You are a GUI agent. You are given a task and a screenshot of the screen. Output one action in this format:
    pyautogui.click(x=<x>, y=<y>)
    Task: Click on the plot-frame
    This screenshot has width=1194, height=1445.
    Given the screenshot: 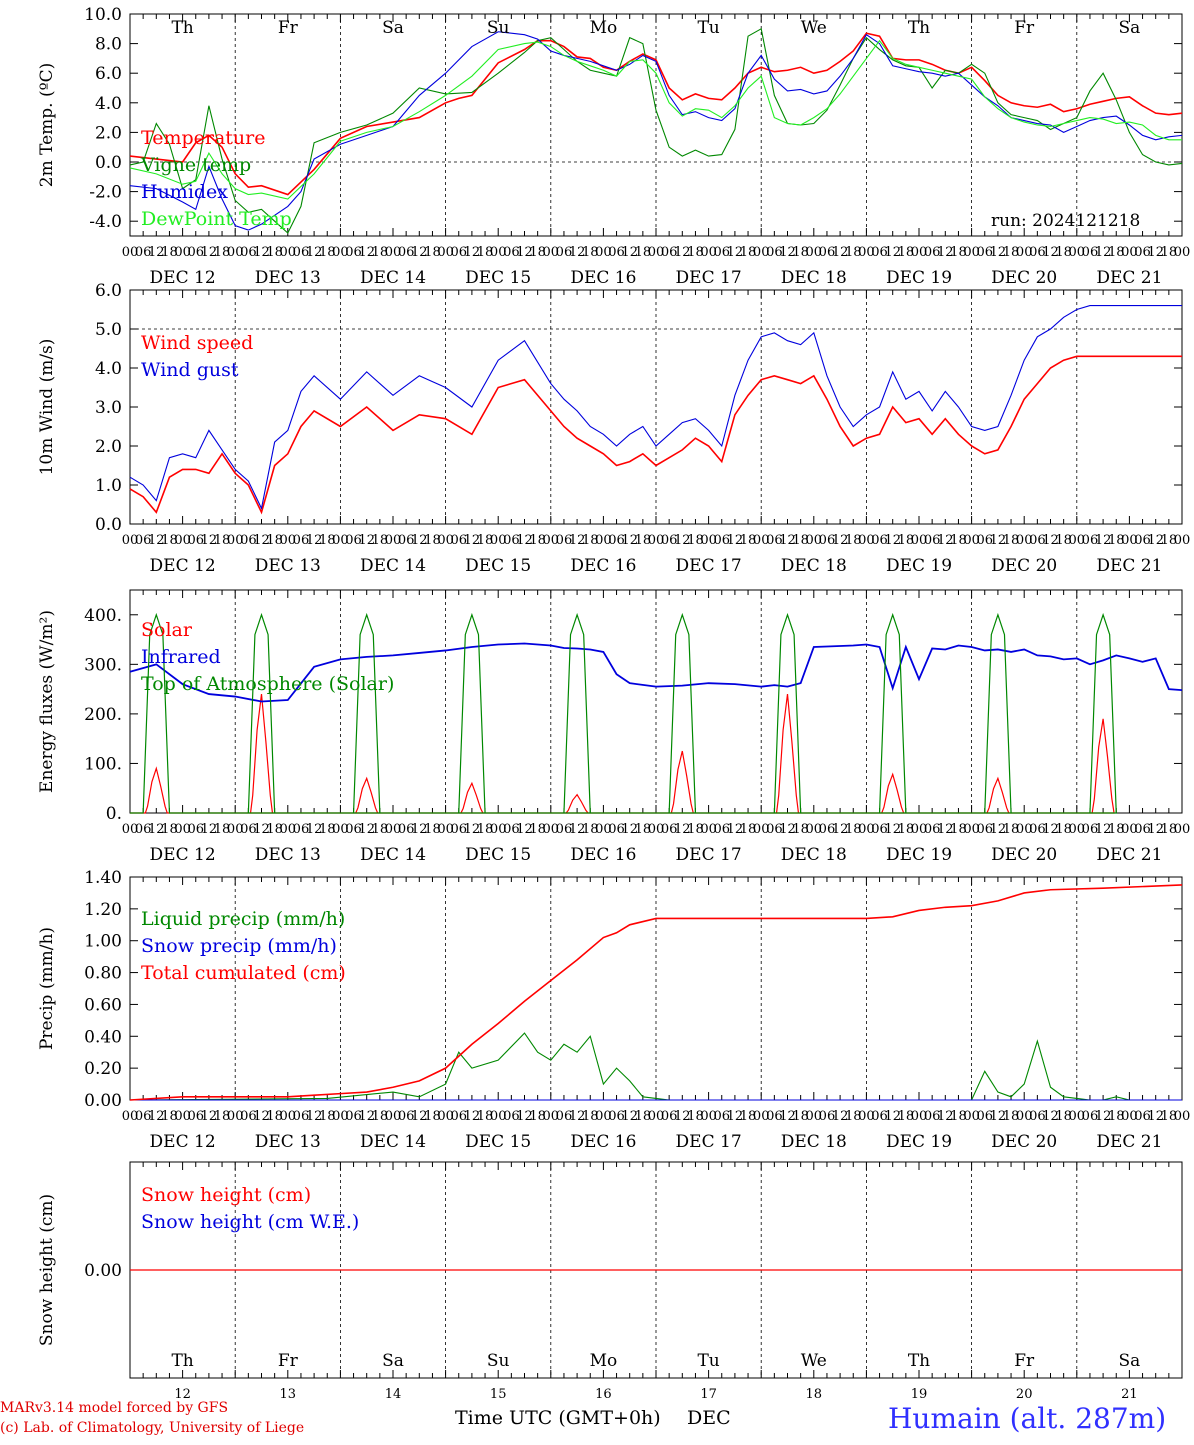 What is the action you would take?
    pyautogui.click(x=656, y=701)
    